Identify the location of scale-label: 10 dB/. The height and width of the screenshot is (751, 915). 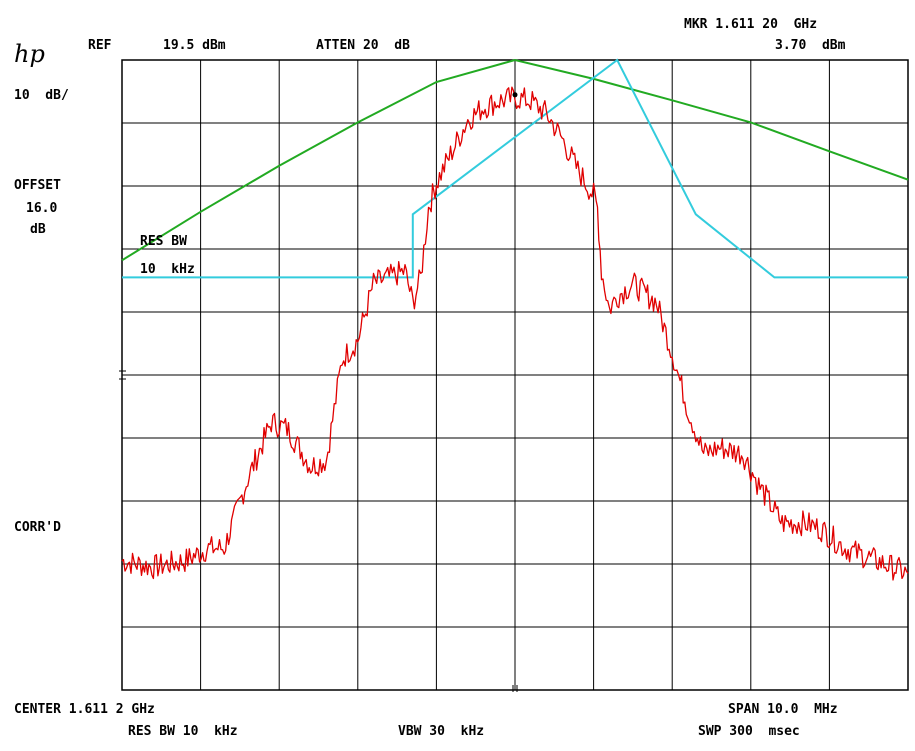
(41, 95).